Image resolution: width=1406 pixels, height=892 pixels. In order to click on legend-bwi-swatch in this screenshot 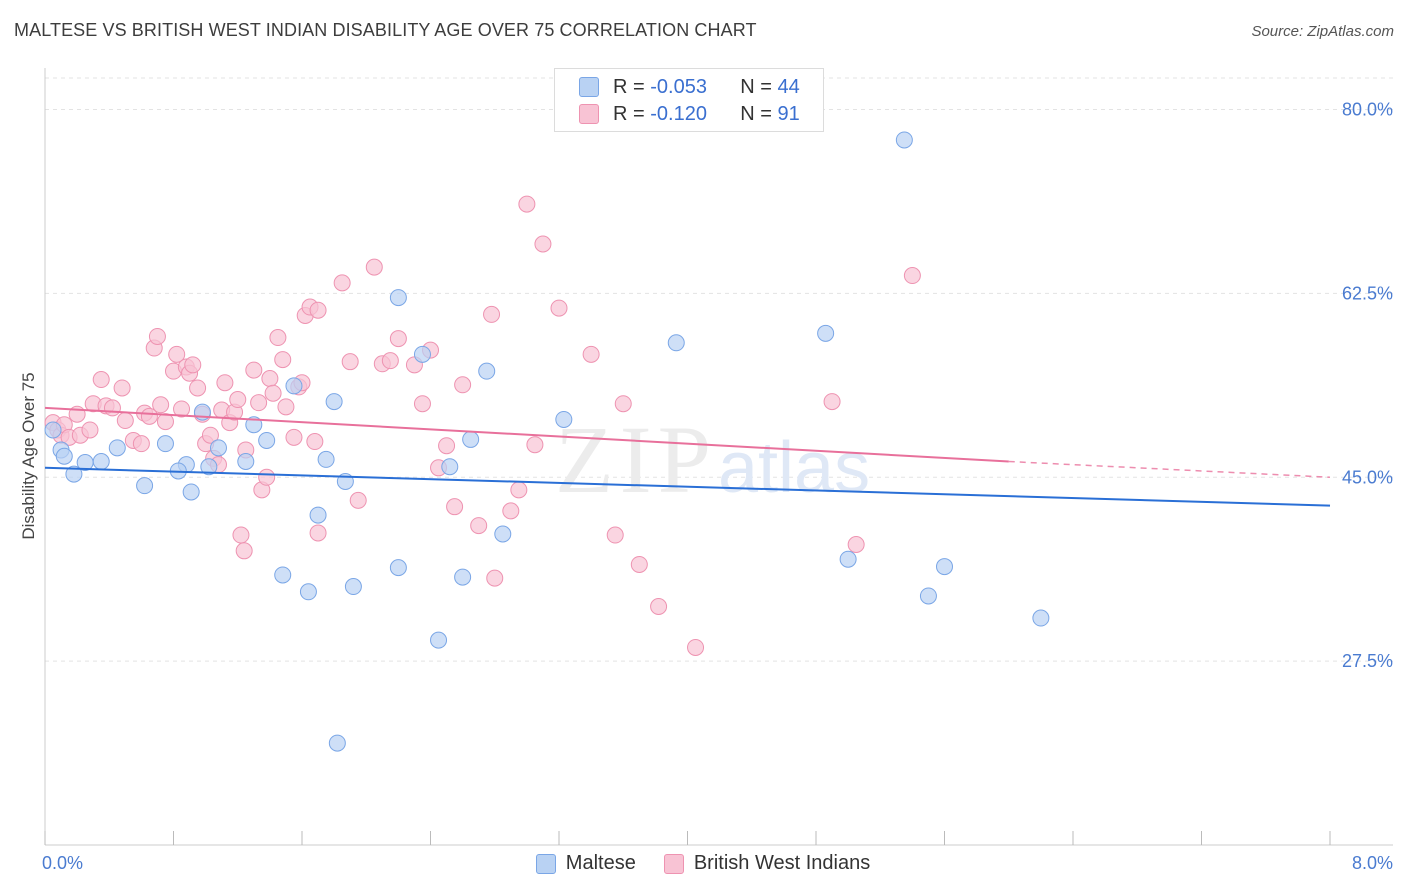, I will do `click(673, 863)`.